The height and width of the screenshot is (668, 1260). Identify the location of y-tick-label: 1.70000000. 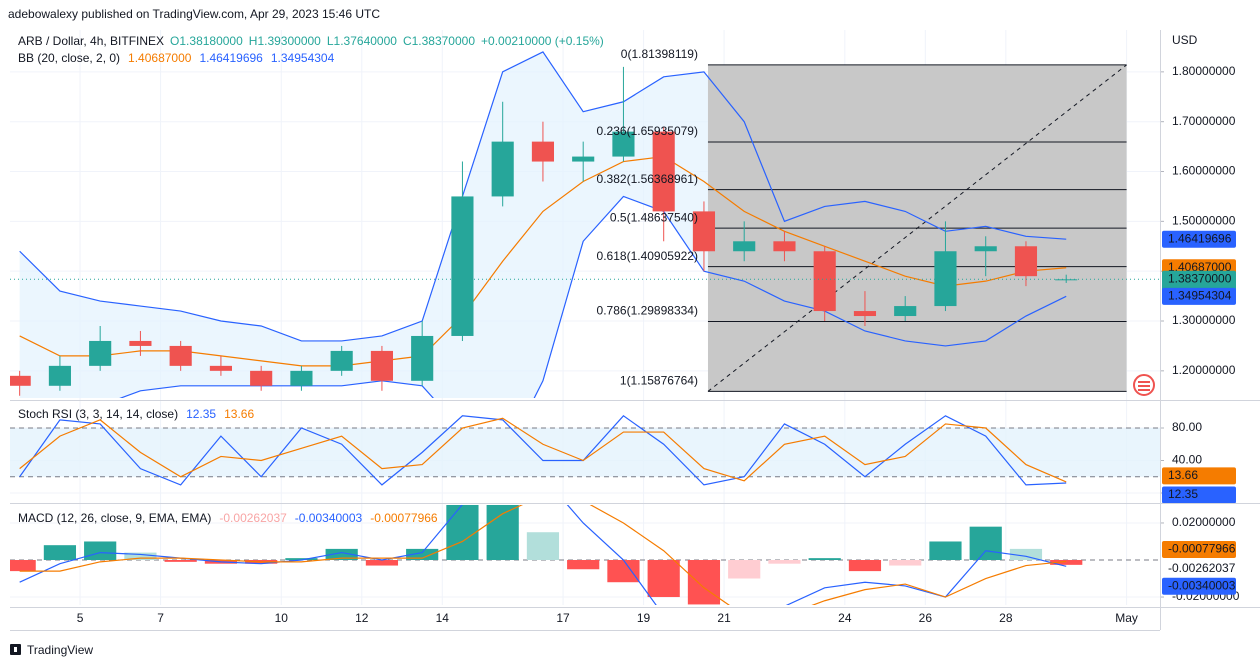
(1204, 121).